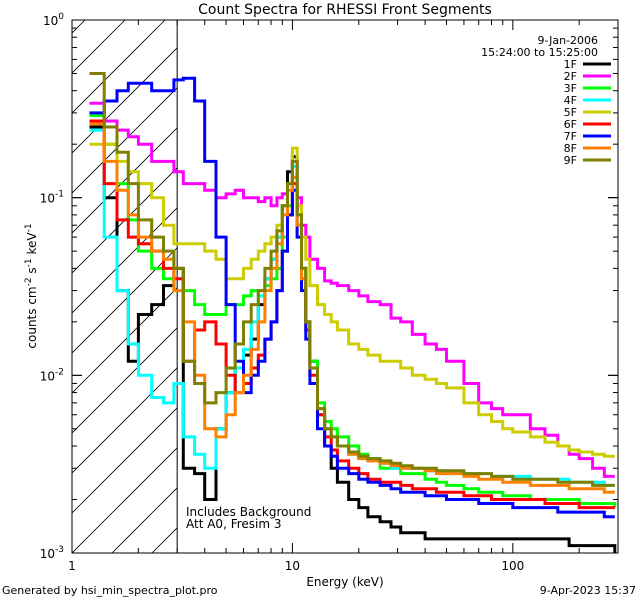 This screenshot has width=640, height=600. What do you see at coordinates (568, 40) in the screenshot?
I see `date-label: 9-Jan-2006` at bounding box center [568, 40].